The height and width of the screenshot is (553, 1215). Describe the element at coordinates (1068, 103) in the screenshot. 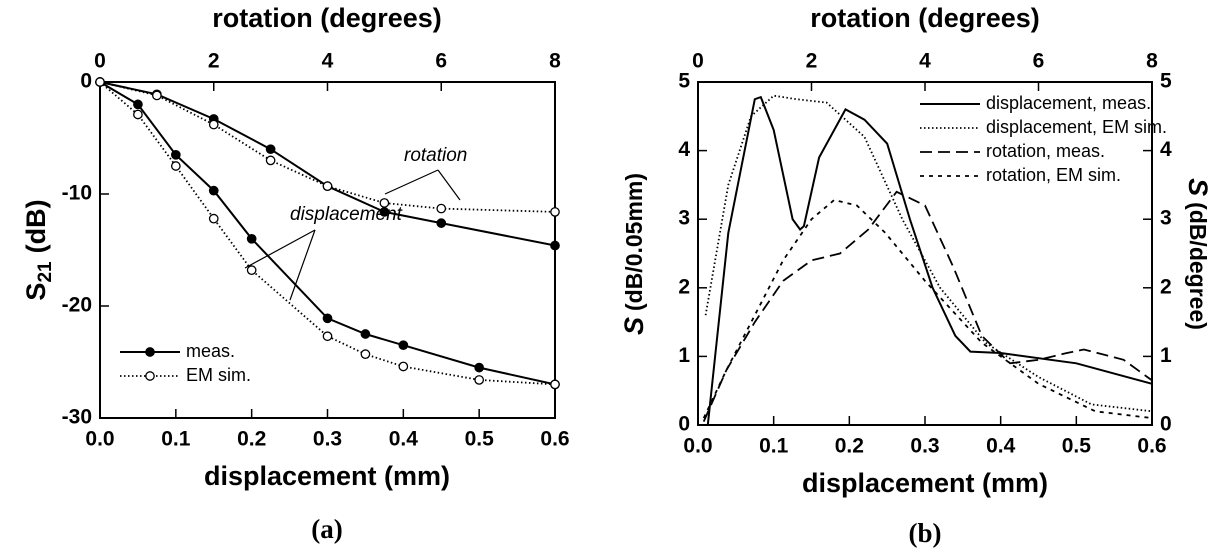

I see `legend-label: displacement, meas.` at that location.